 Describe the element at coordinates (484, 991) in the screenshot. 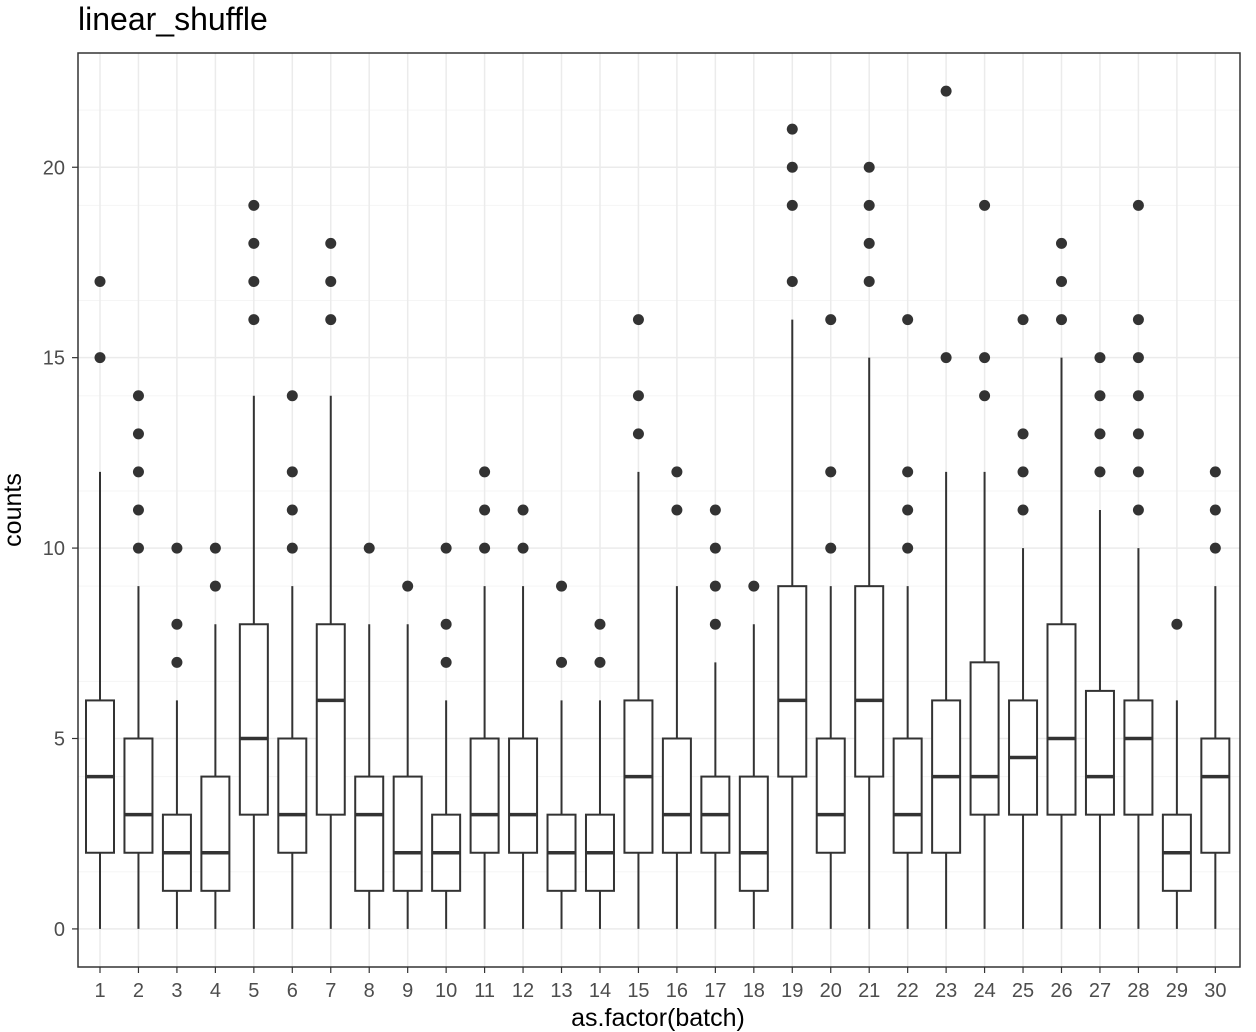

I see `x-tick-label: 11` at that location.